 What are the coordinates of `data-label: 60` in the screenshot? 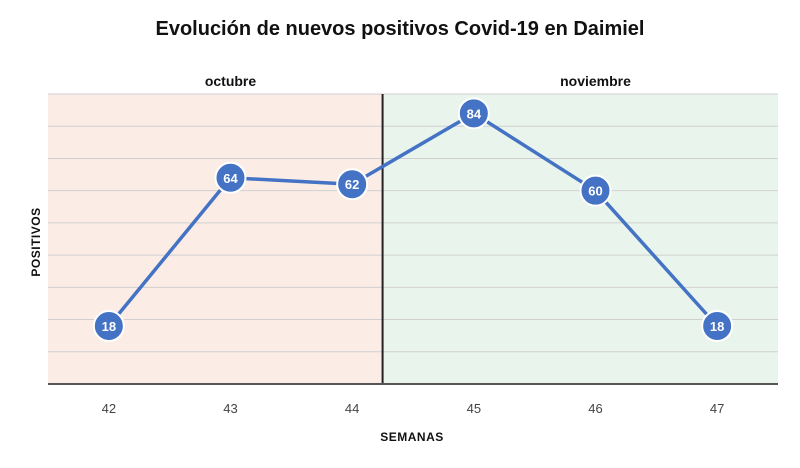 It's located at (595, 191).